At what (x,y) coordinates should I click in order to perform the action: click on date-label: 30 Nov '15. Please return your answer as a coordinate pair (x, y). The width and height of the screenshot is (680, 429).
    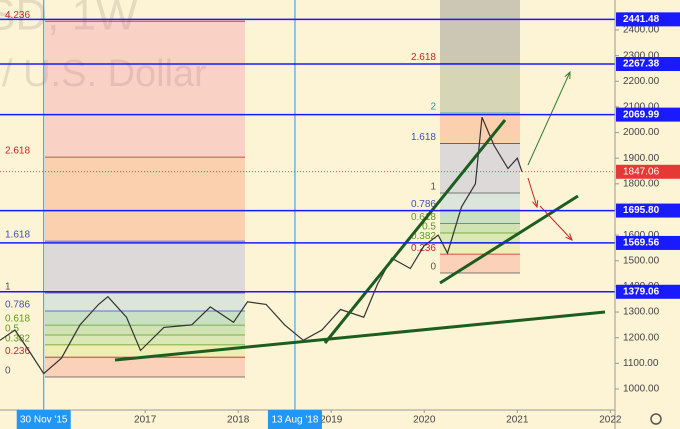
    Looking at the image, I should click on (44, 420).